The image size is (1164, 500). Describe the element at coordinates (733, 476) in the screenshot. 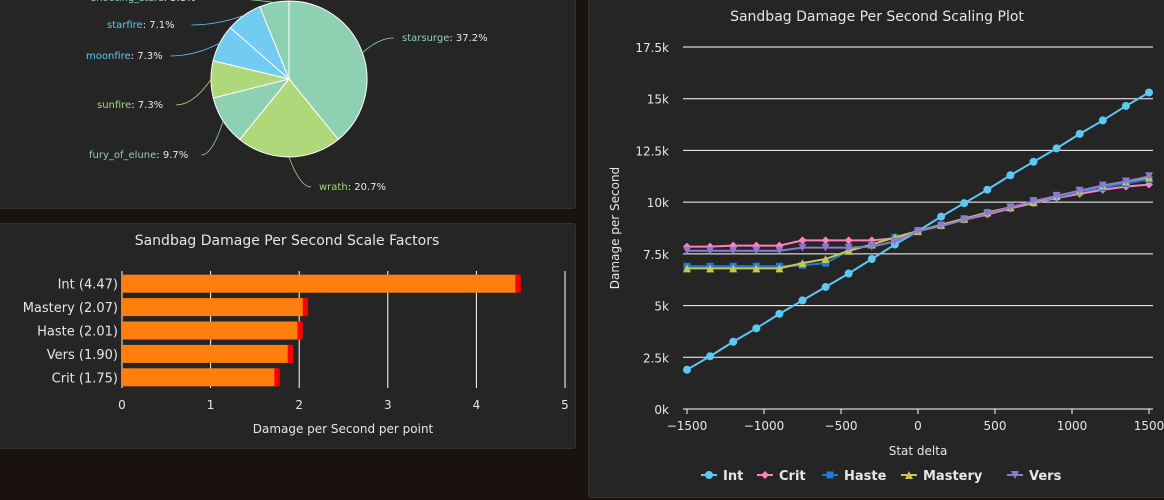

I see `legend-item-int: Int` at that location.